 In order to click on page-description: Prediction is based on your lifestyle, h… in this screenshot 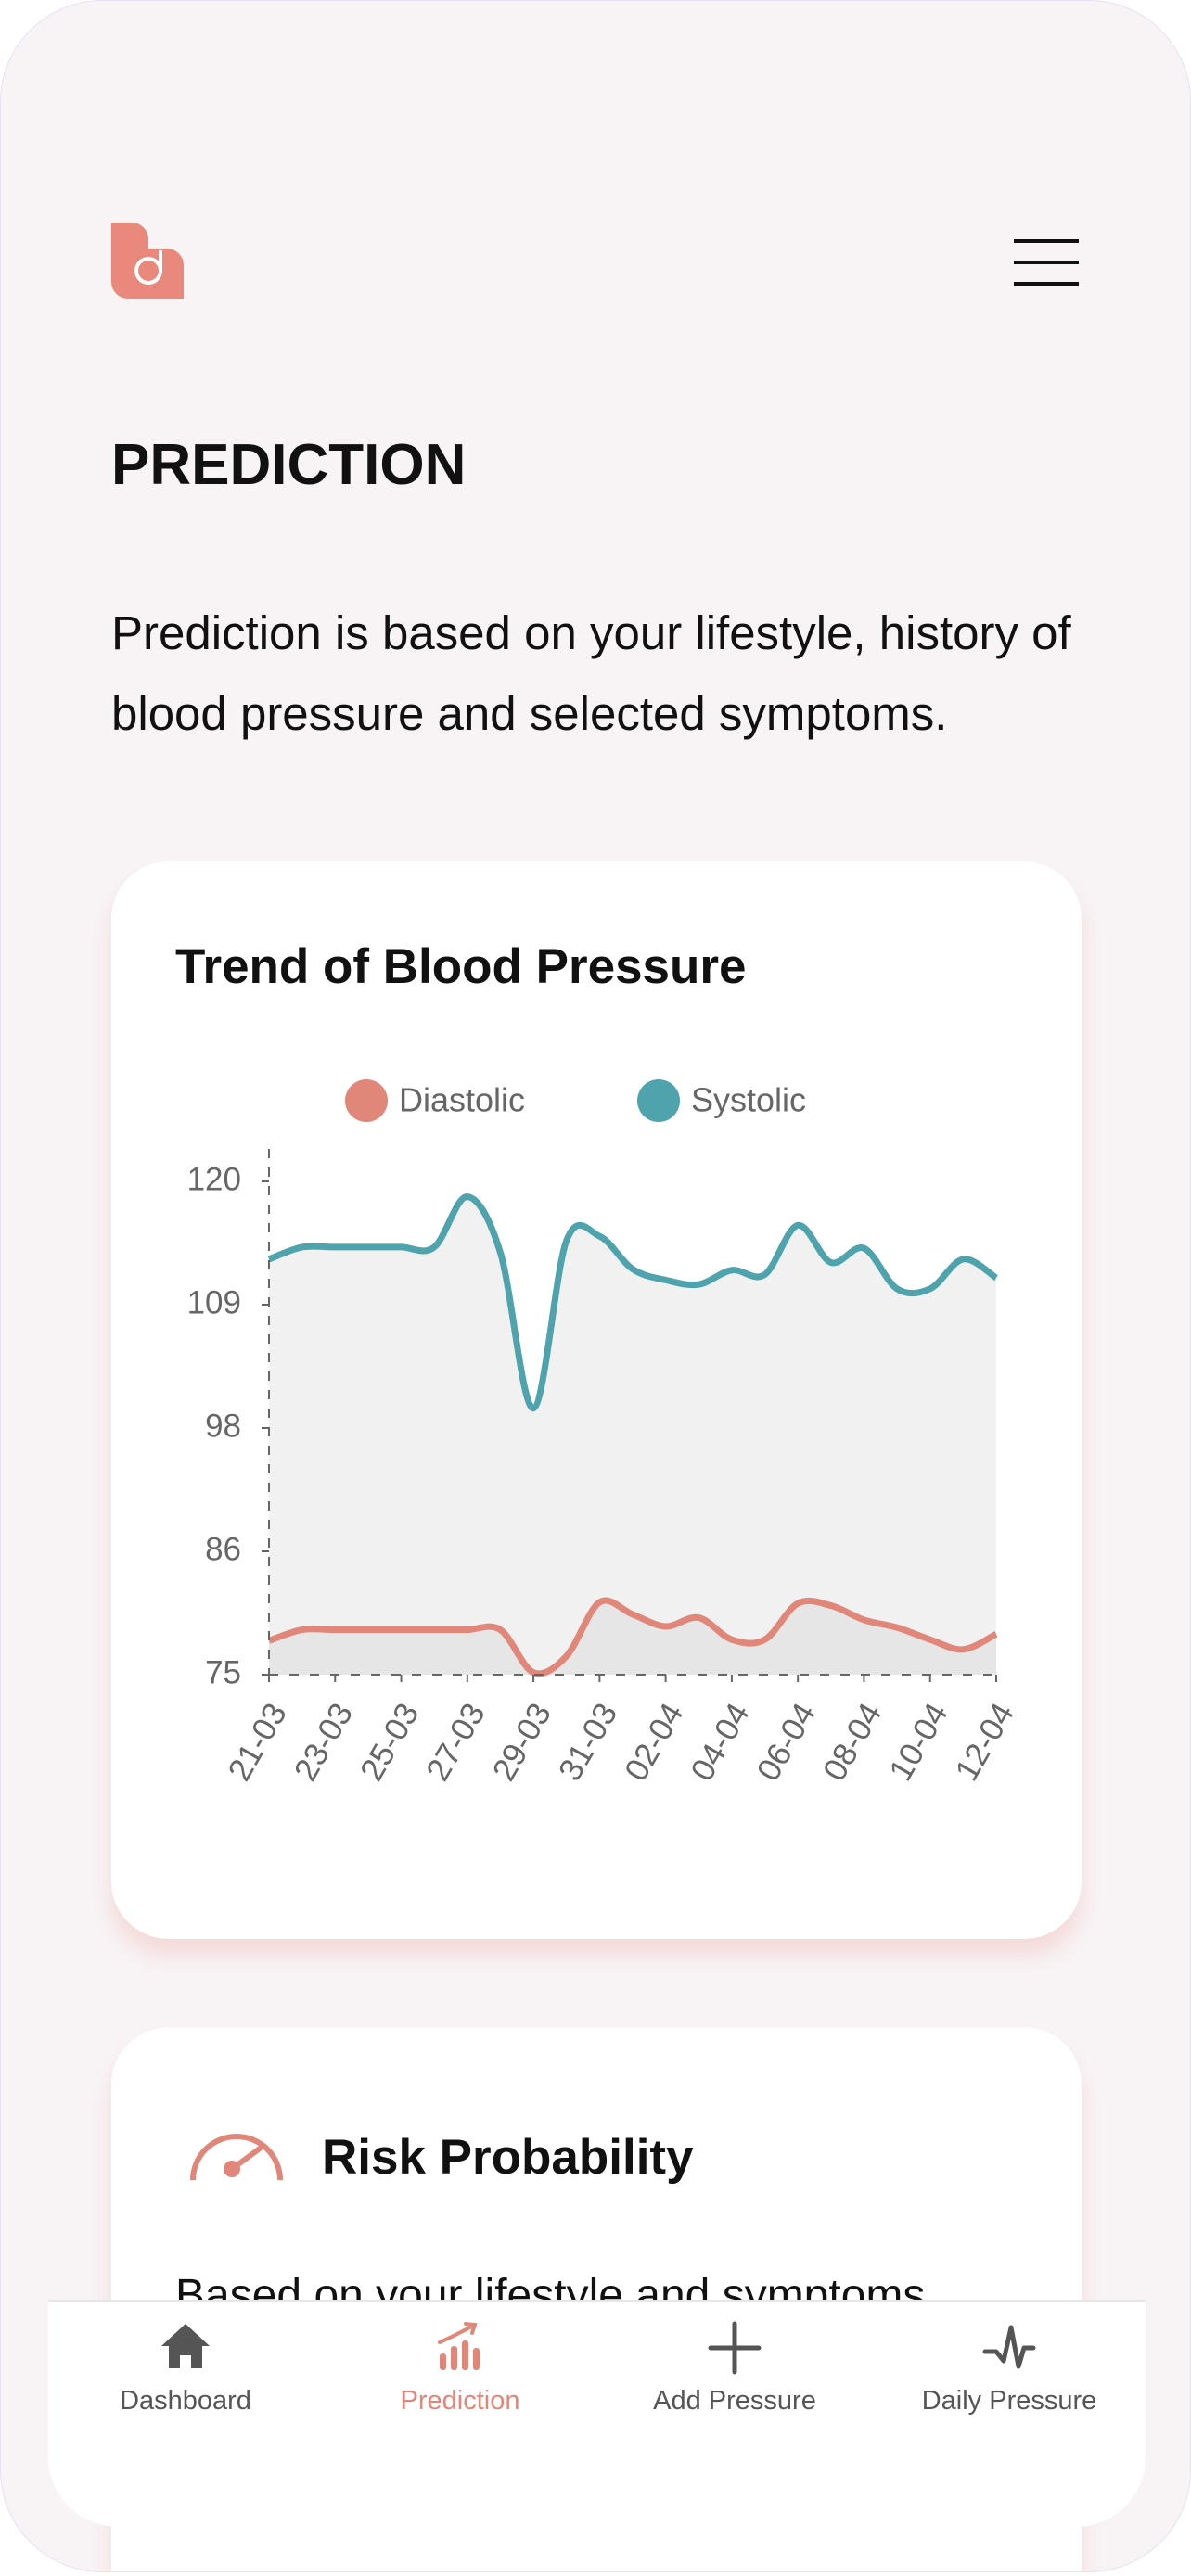, I will do `click(591, 673)`.